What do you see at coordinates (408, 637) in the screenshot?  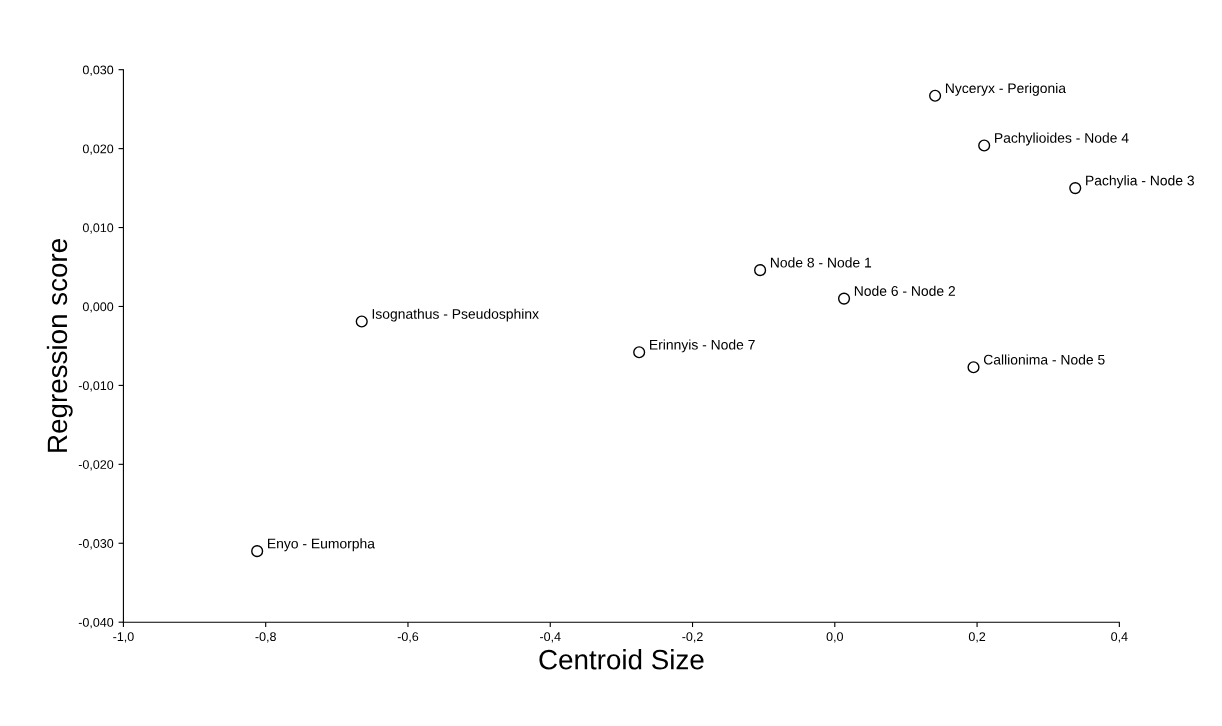 I see `x-tick-label: -0,6` at bounding box center [408, 637].